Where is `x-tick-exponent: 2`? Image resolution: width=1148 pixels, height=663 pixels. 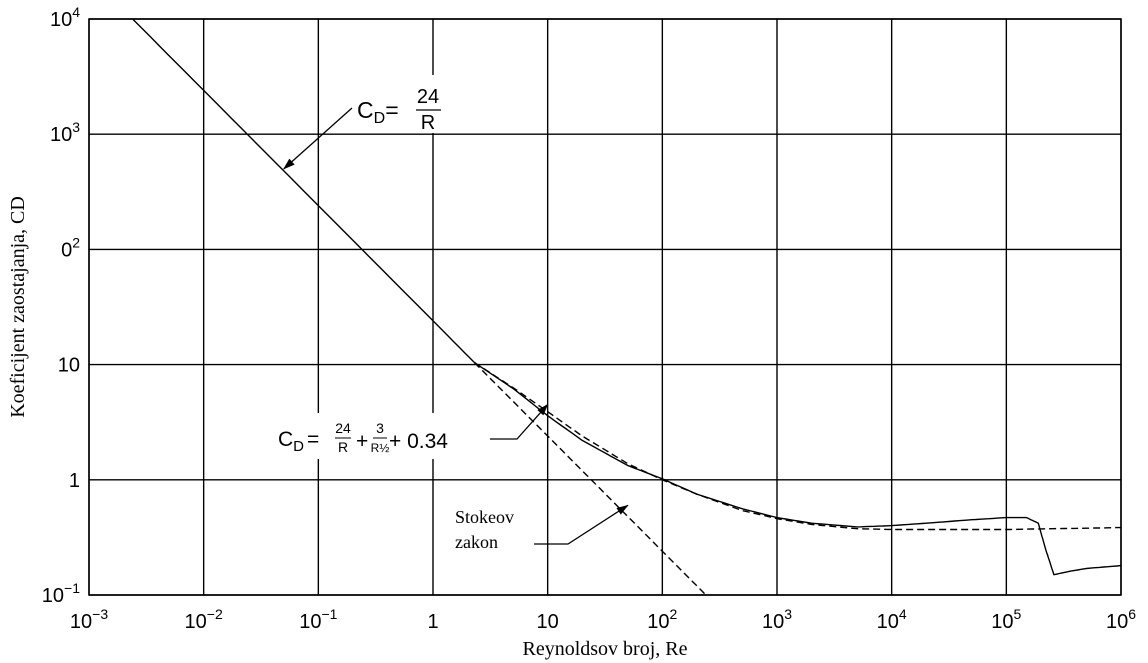 x-tick-exponent: 2 is located at coordinates (674, 614).